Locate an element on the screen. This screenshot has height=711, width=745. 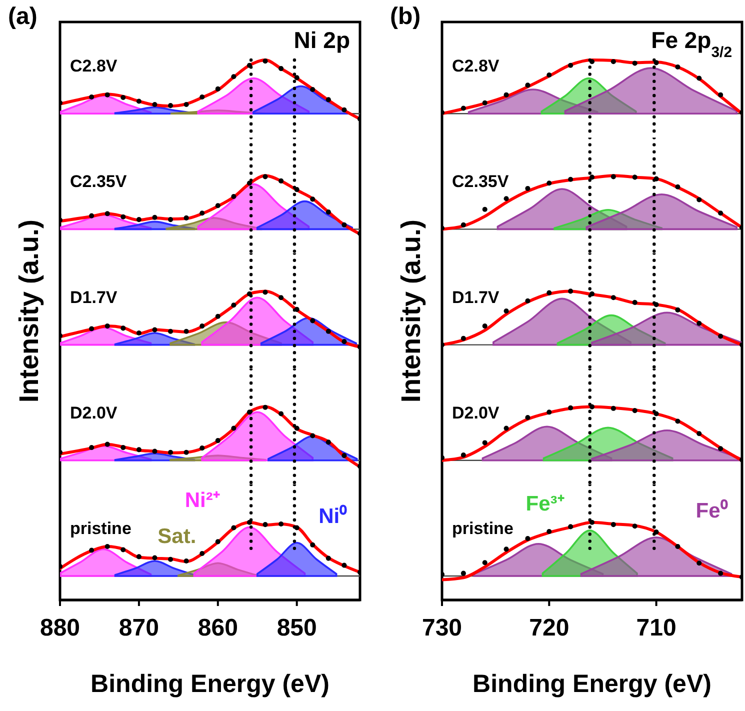
chart-title: D1.7V is located at coordinates (94, 297).